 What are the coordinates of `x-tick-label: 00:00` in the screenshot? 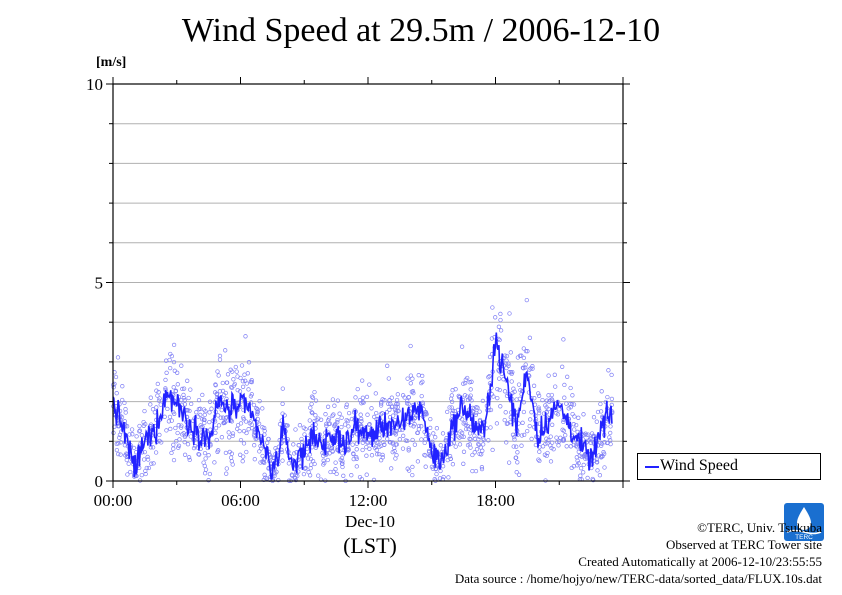 It's located at (113, 500).